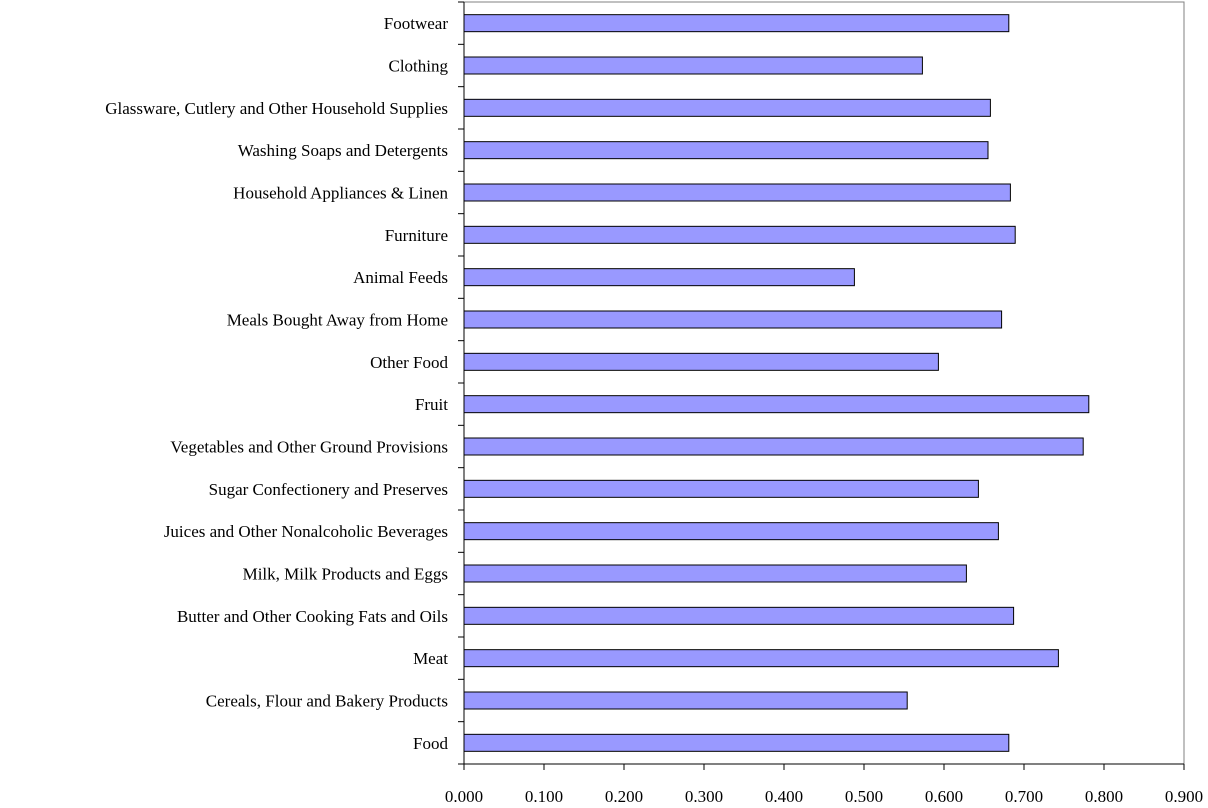  I want to click on x-tick-label: 0.500, so click(864, 796).